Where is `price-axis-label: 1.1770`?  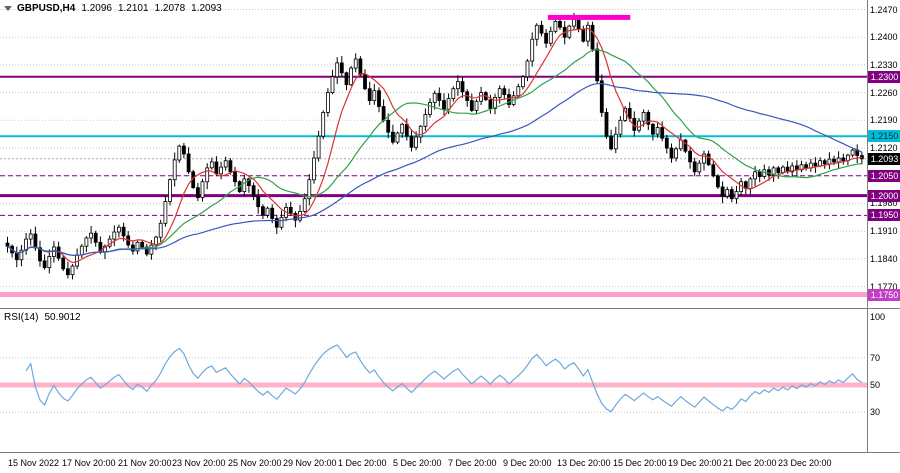
price-axis-label: 1.1770 is located at coordinates (884, 287).